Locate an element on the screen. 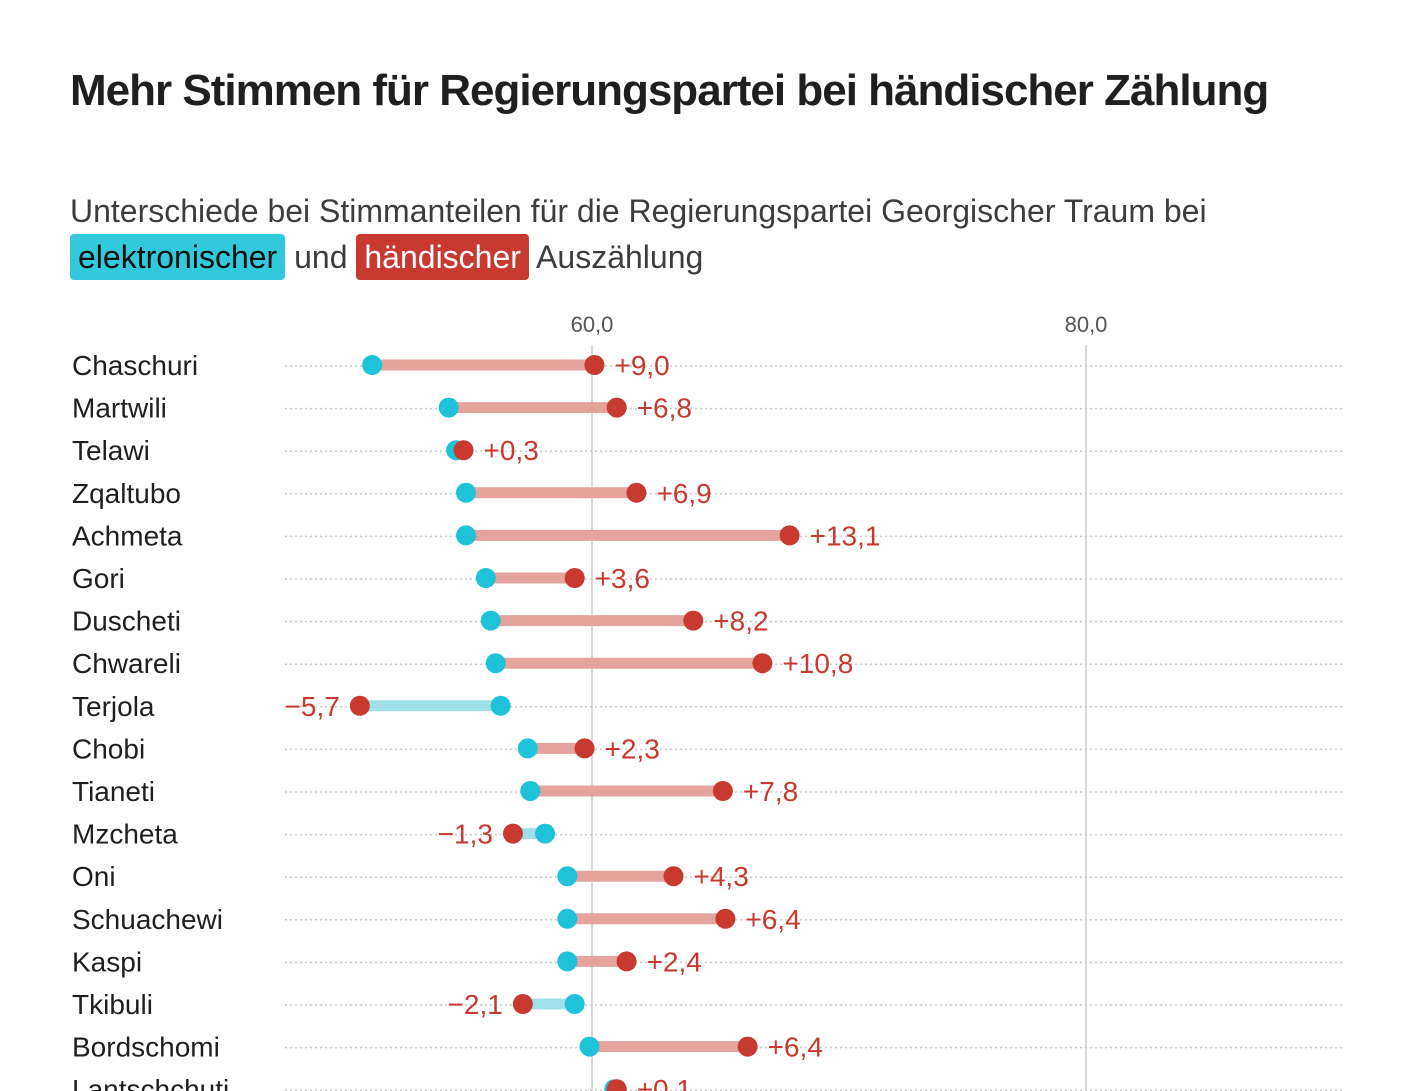 The height and width of the screenshot is (1091, 1420). district-label: Martwili is located at coordinates (119, 408).